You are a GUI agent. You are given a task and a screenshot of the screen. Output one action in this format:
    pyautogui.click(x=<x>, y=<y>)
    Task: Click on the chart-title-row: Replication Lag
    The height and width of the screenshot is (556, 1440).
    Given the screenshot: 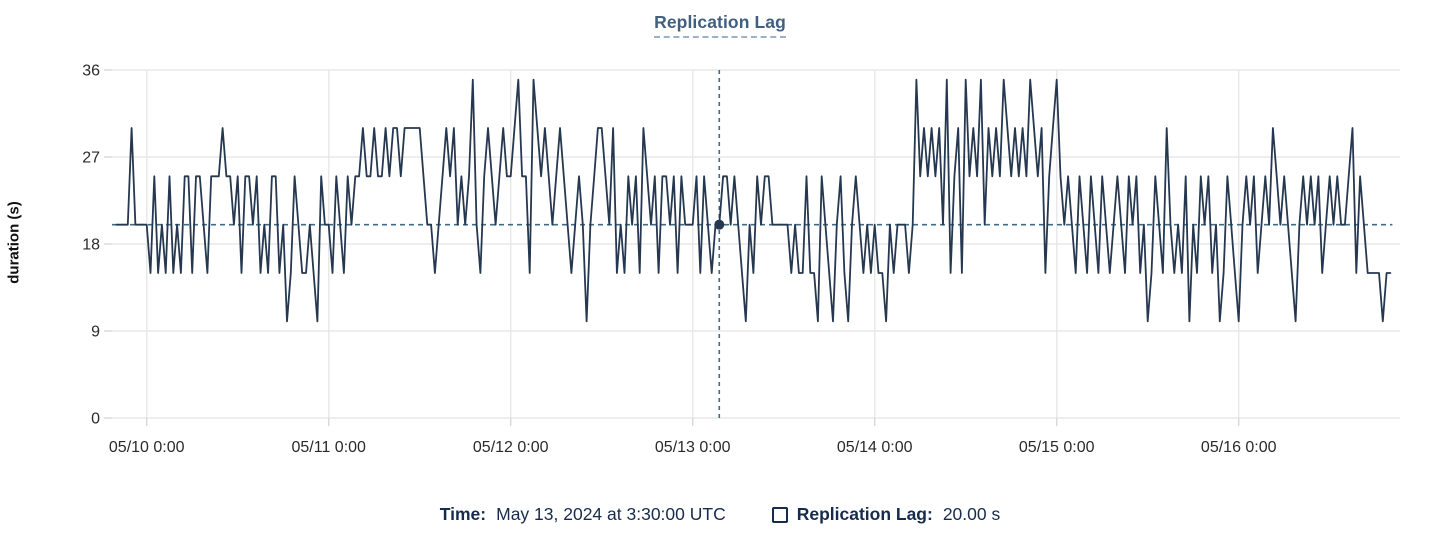 What is the action you would take?
    pyautogui.click(x=720, y=25)
    